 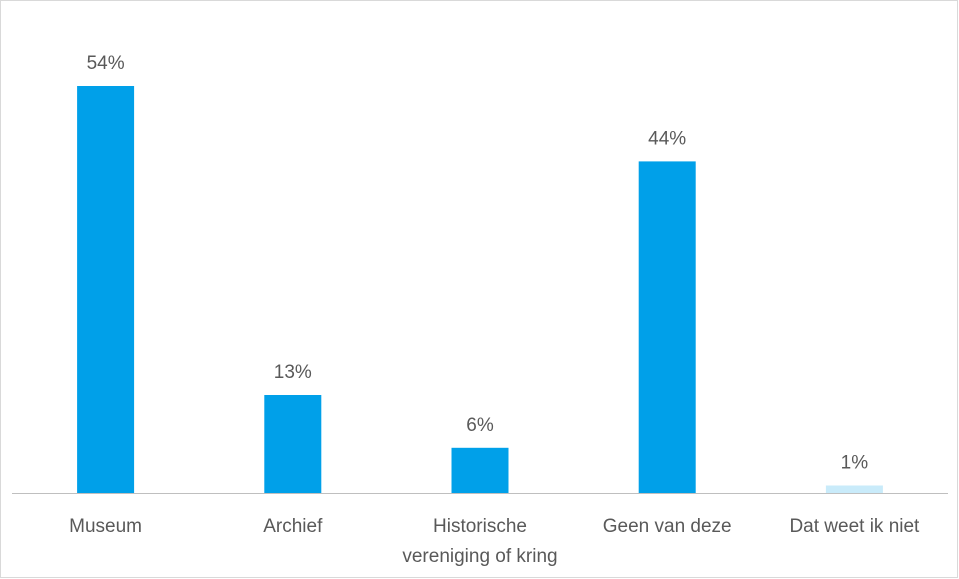 What do you see at coordinates (667, 526) in the screenshot?
I see `category-label-3: Geen van deze` at bounding box center [667, 526].